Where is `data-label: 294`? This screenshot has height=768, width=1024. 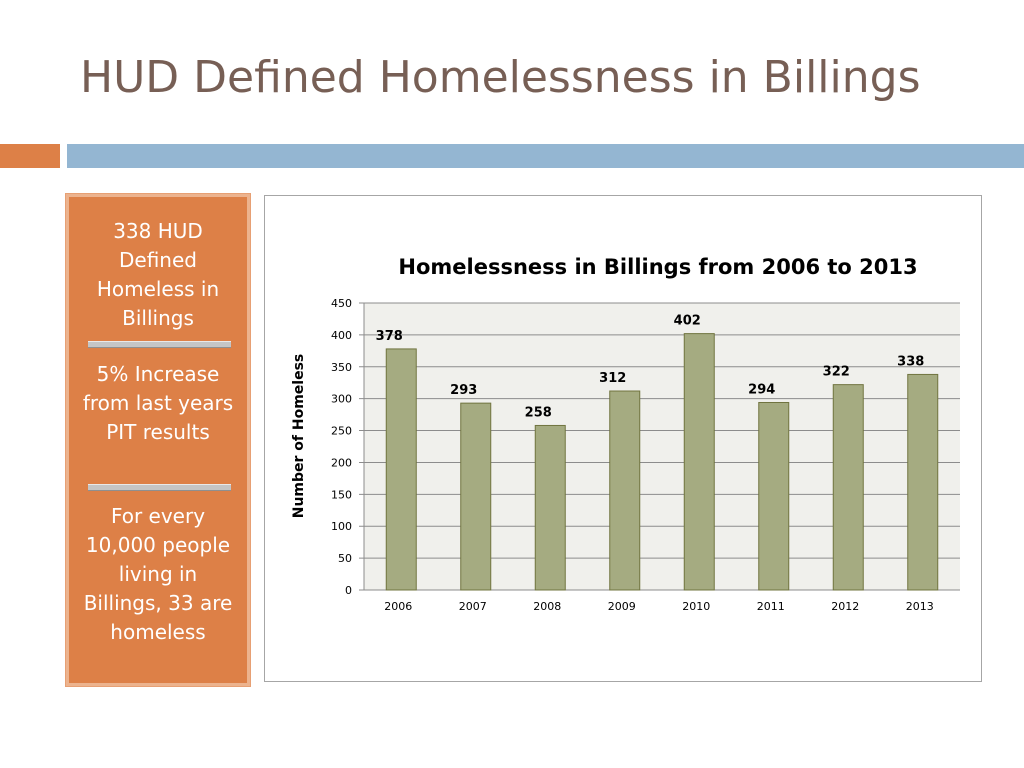 data-label: 294 is located at coordinates (761, 389).